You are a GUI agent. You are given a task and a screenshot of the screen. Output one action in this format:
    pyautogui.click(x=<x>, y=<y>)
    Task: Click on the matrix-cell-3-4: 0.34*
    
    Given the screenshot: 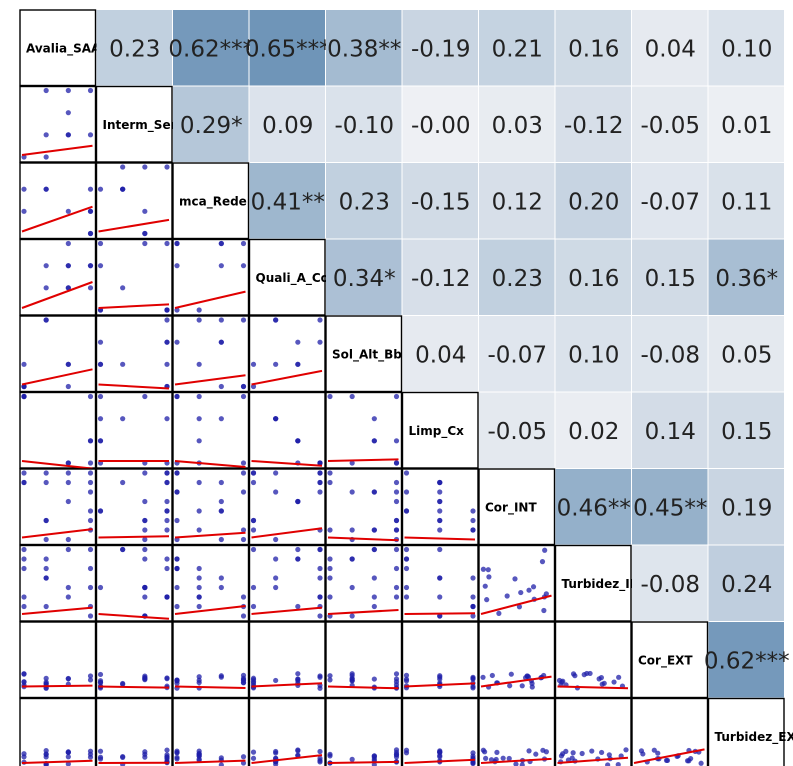 What is the action you would take?
    pyautogui.click(x=364, y=277)
    